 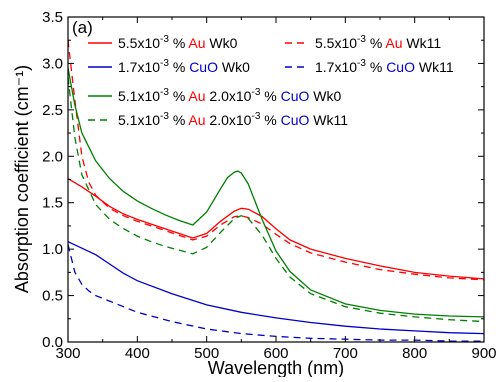 What do you see at coordinates (52, 110) in the screenshot?
I see `y-tick-label: 2.5` at bounding box center [52, 110].